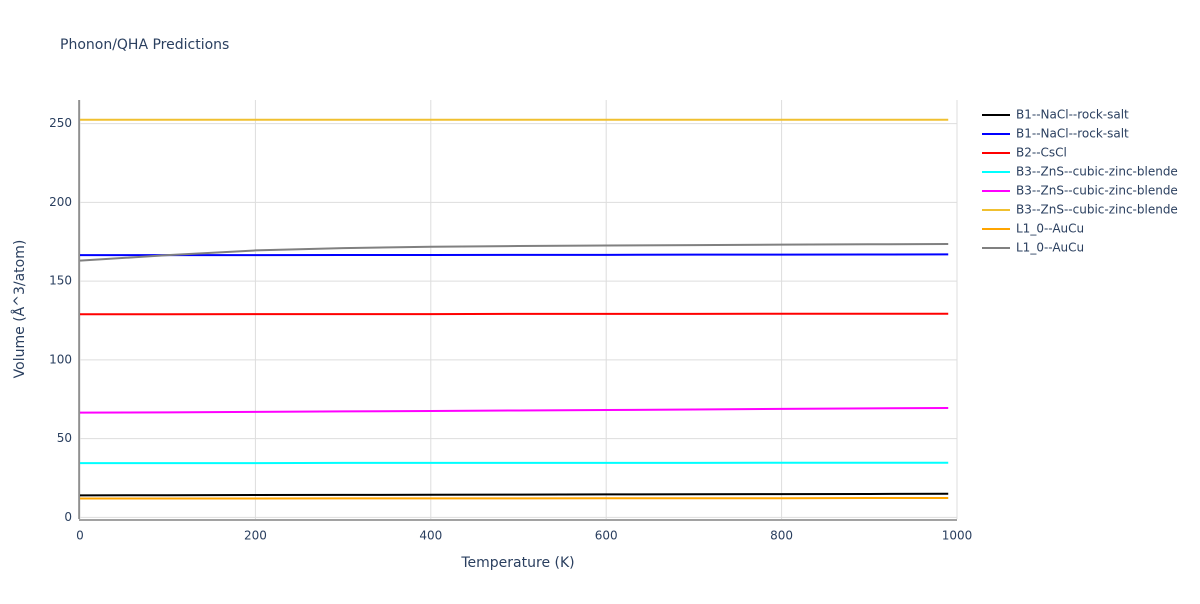 This screenshot has width=1200, height=604. Describe the element at coordinates (1041, 153) in the screenshot. I see `legend-label: B2--CsCl` at that location.